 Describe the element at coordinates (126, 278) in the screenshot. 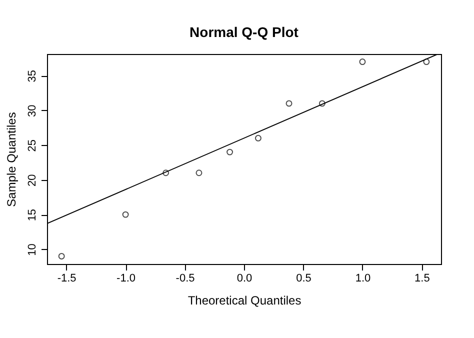

I see `x-tick-label: -1.0` at that location.